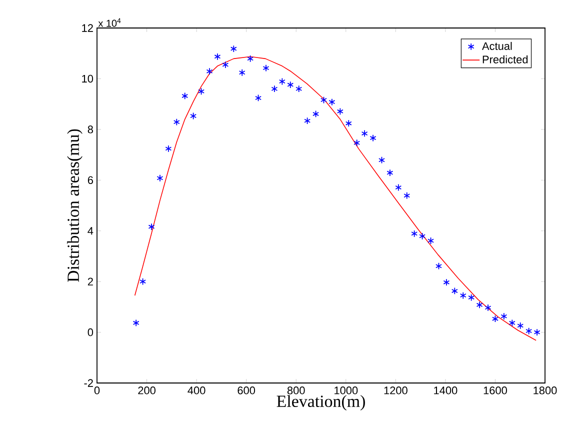 The height and width of the screenshot is (428, 562). I want to click on text: x 10$^{4}$, so click(109, 22).